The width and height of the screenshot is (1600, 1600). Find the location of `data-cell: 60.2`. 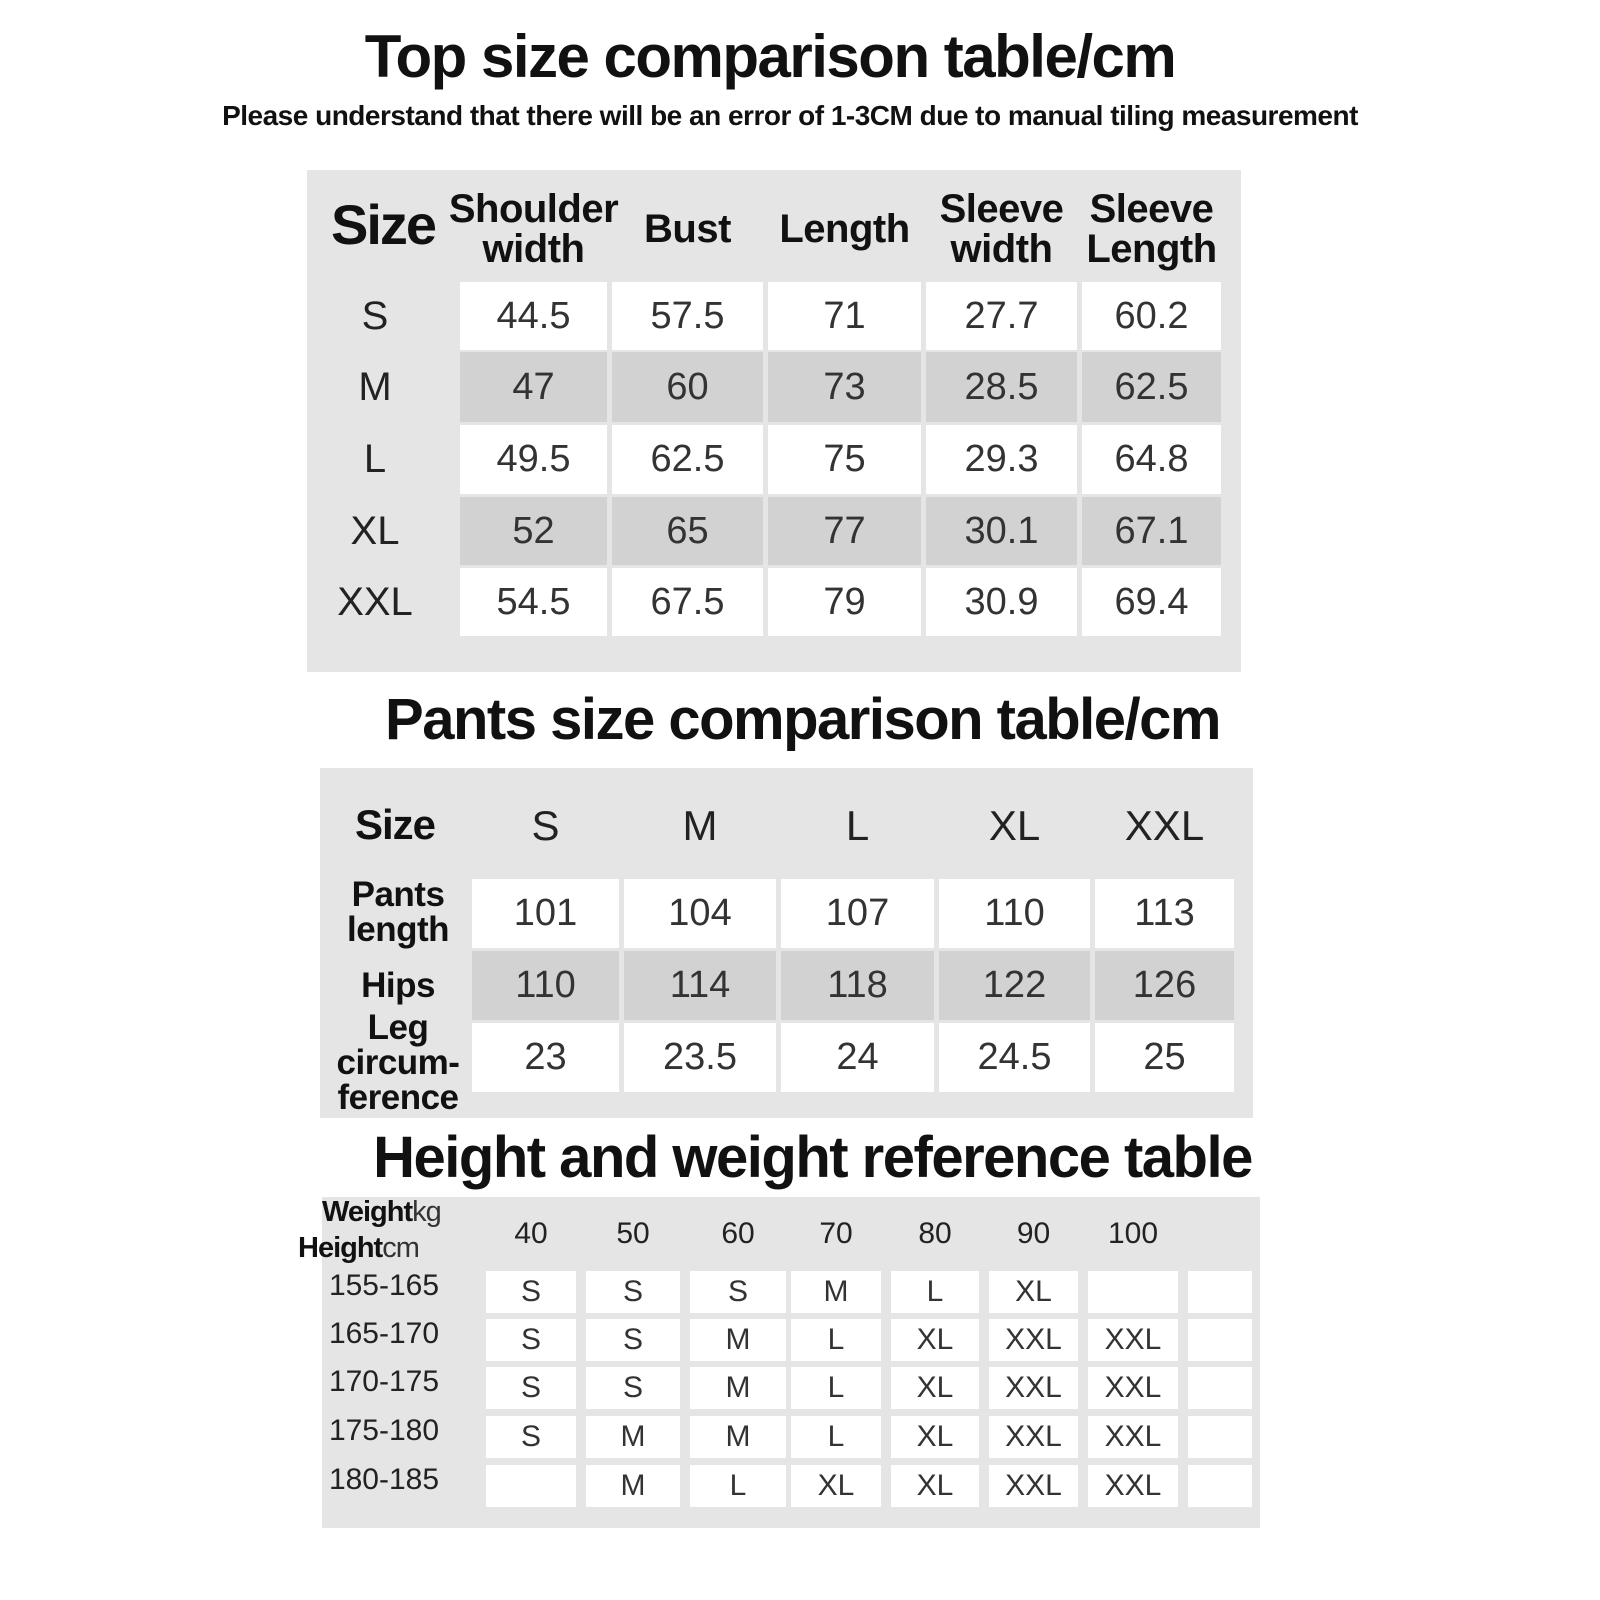

data-cell: 60.2 is located at coordinates (1151, 316).